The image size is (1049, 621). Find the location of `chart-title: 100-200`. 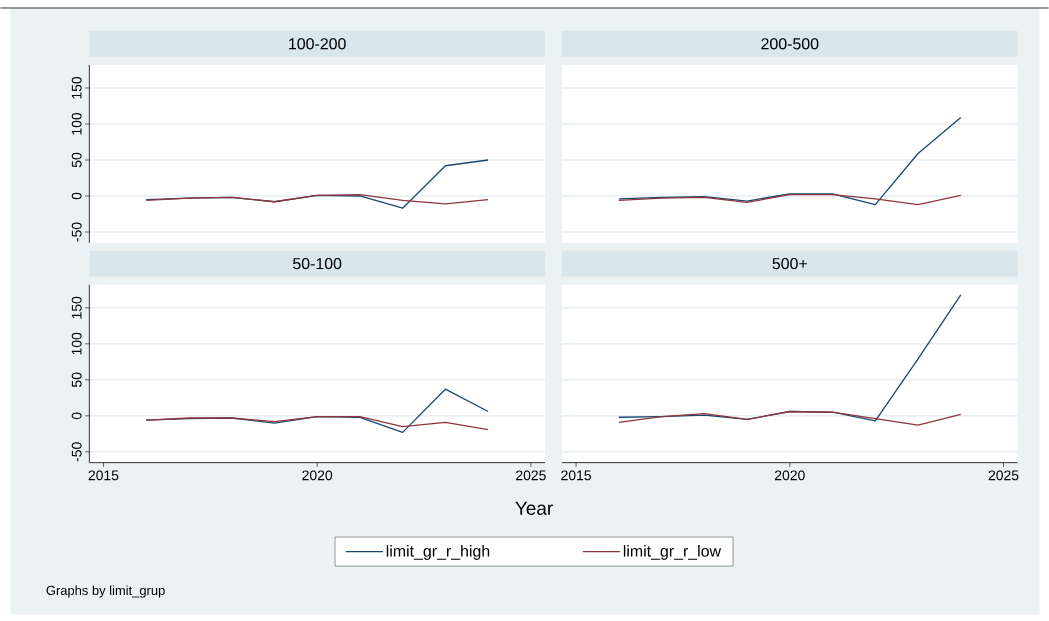

chart-title: 100-200 is located at coordinates (317, 44).